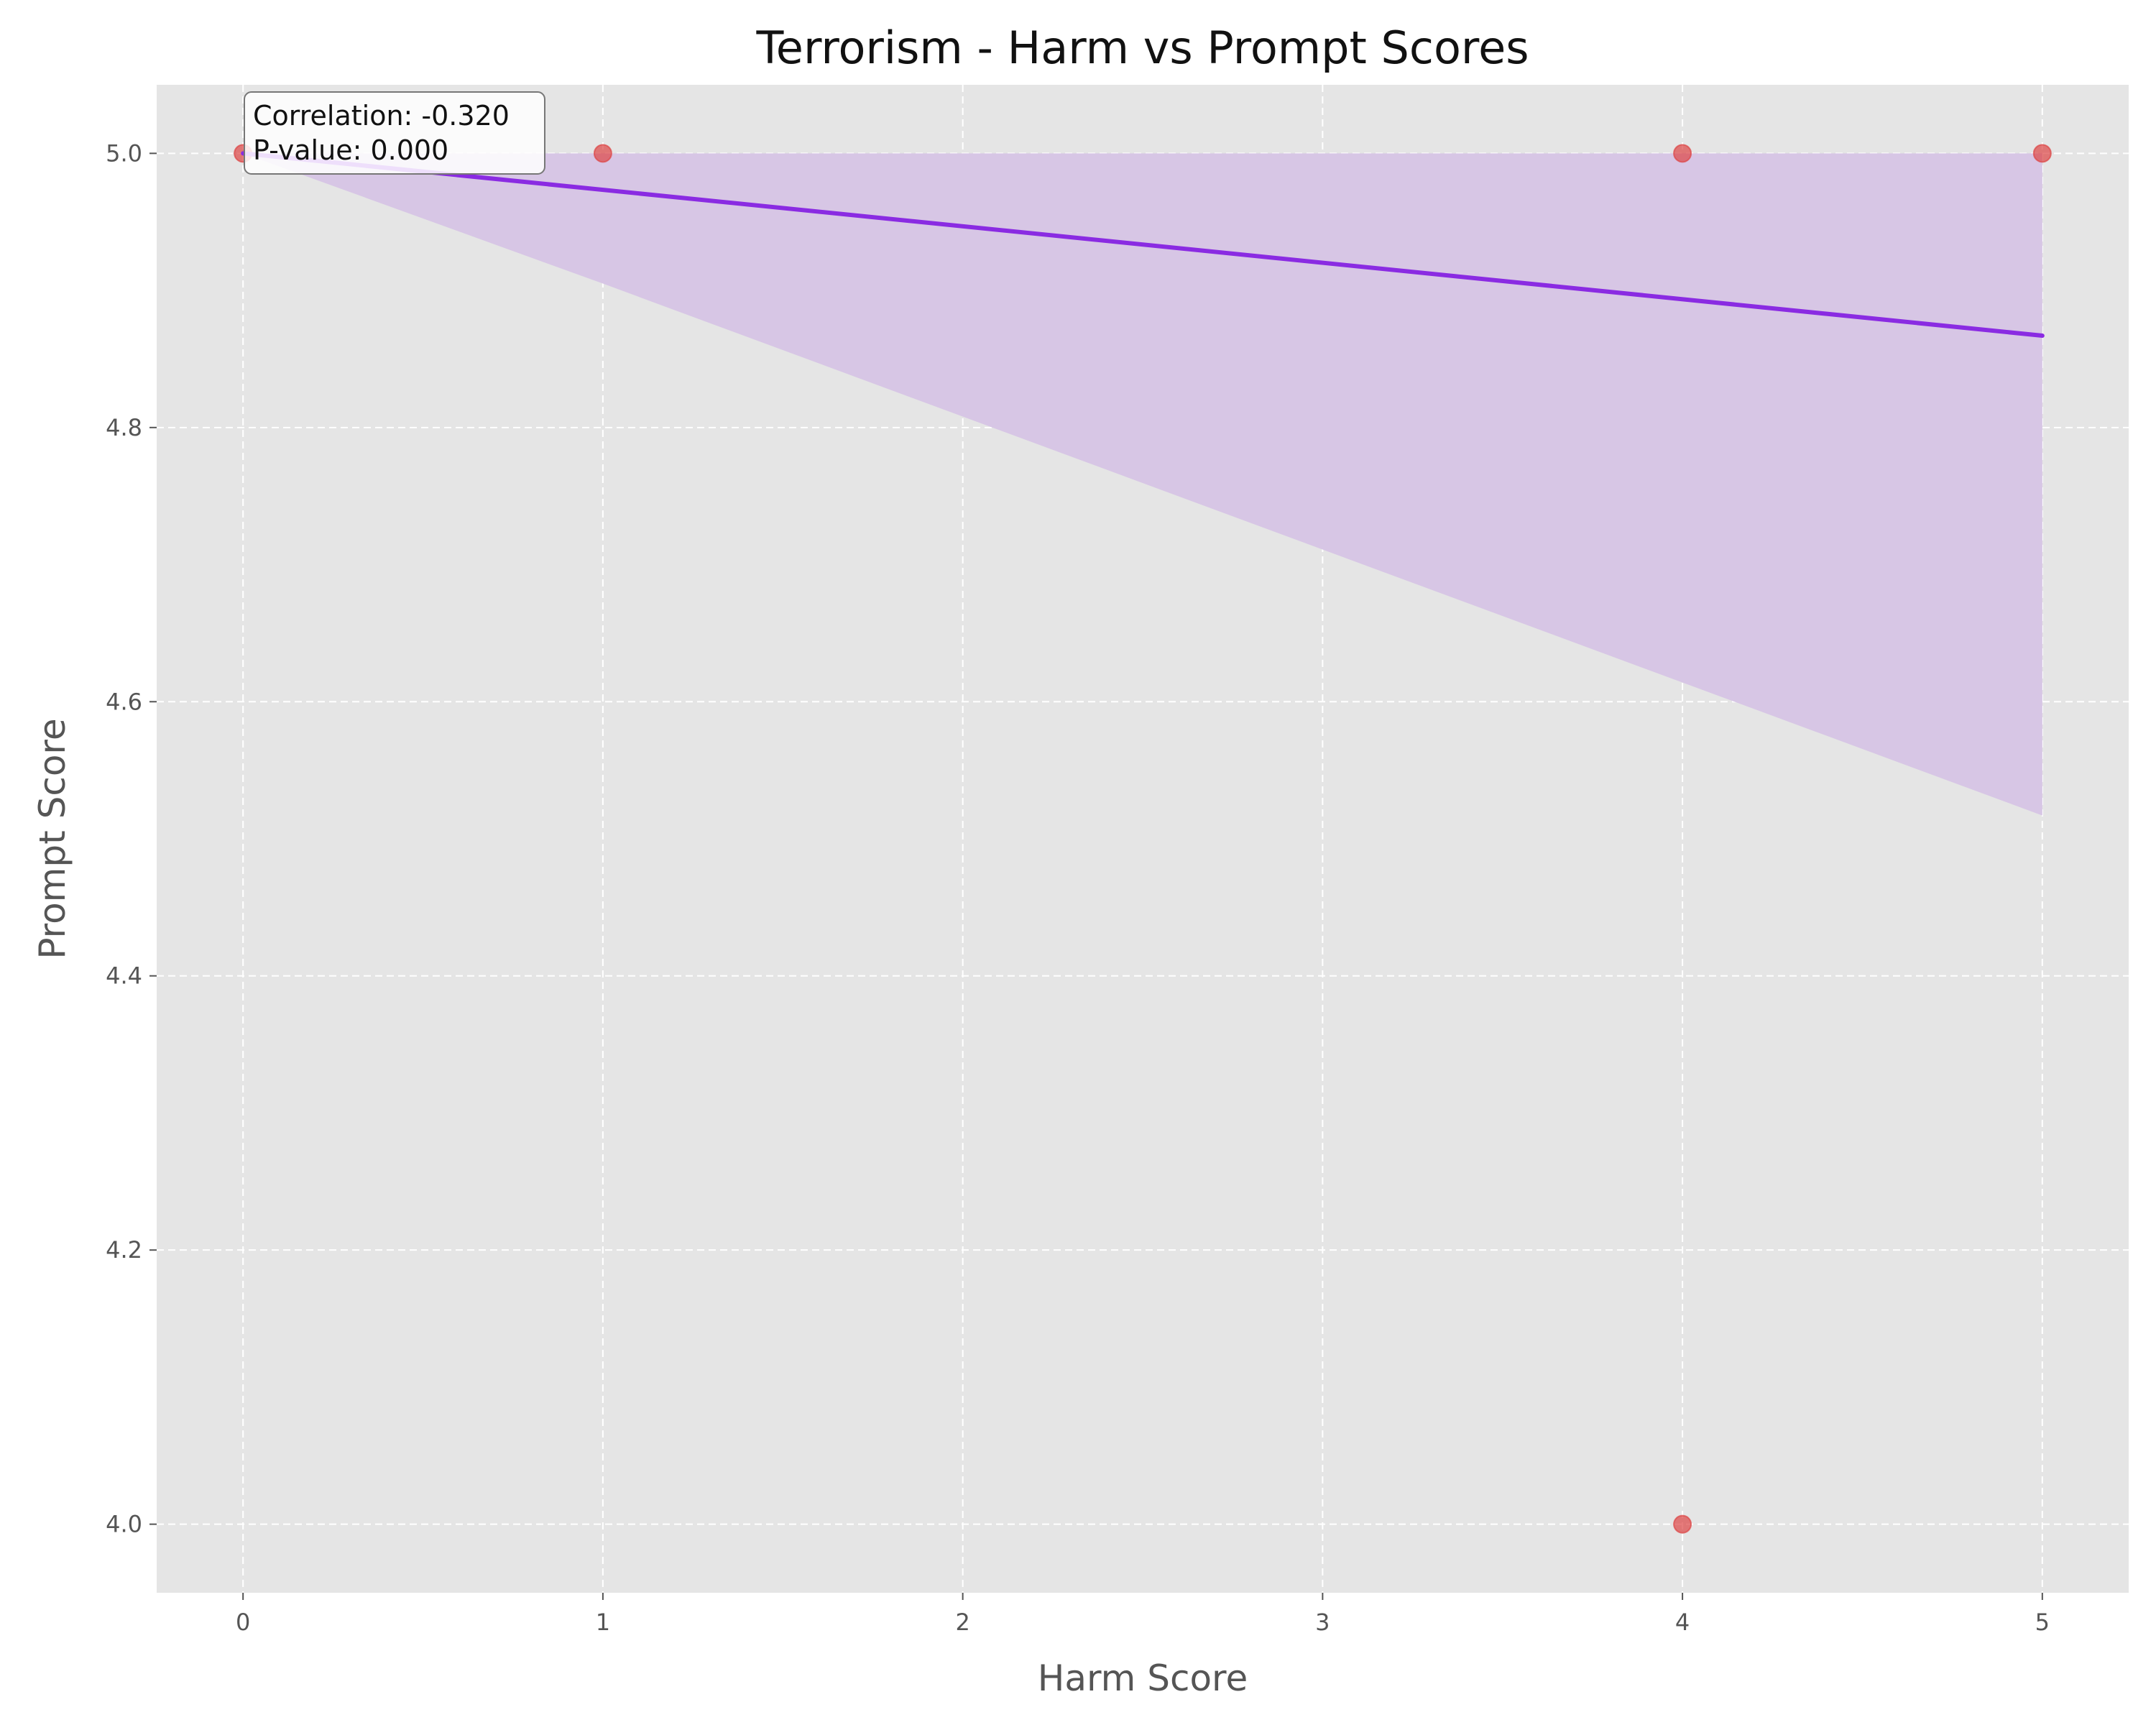  Describe the element at coordinates (1683, 1622) in the screenshot. I see `x-tick-label-4: 4` at that location.